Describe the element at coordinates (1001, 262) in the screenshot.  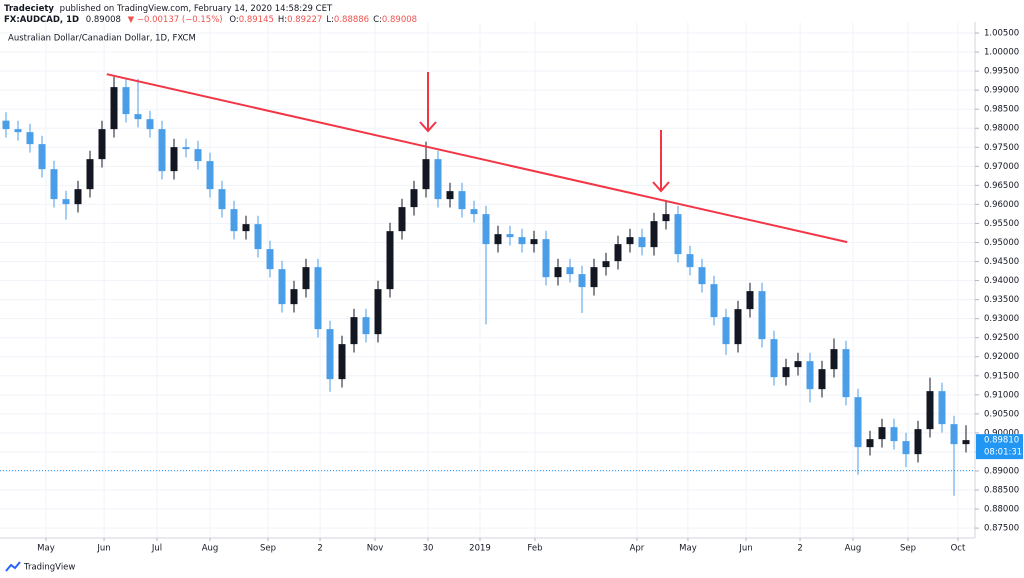
I see `y-tick-label: 0.94500` at that location.